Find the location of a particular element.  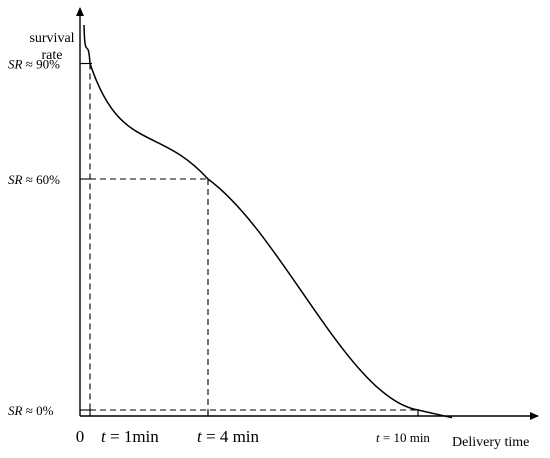

y-axis-title-line-2: rate is located at coordinates (52, 55).